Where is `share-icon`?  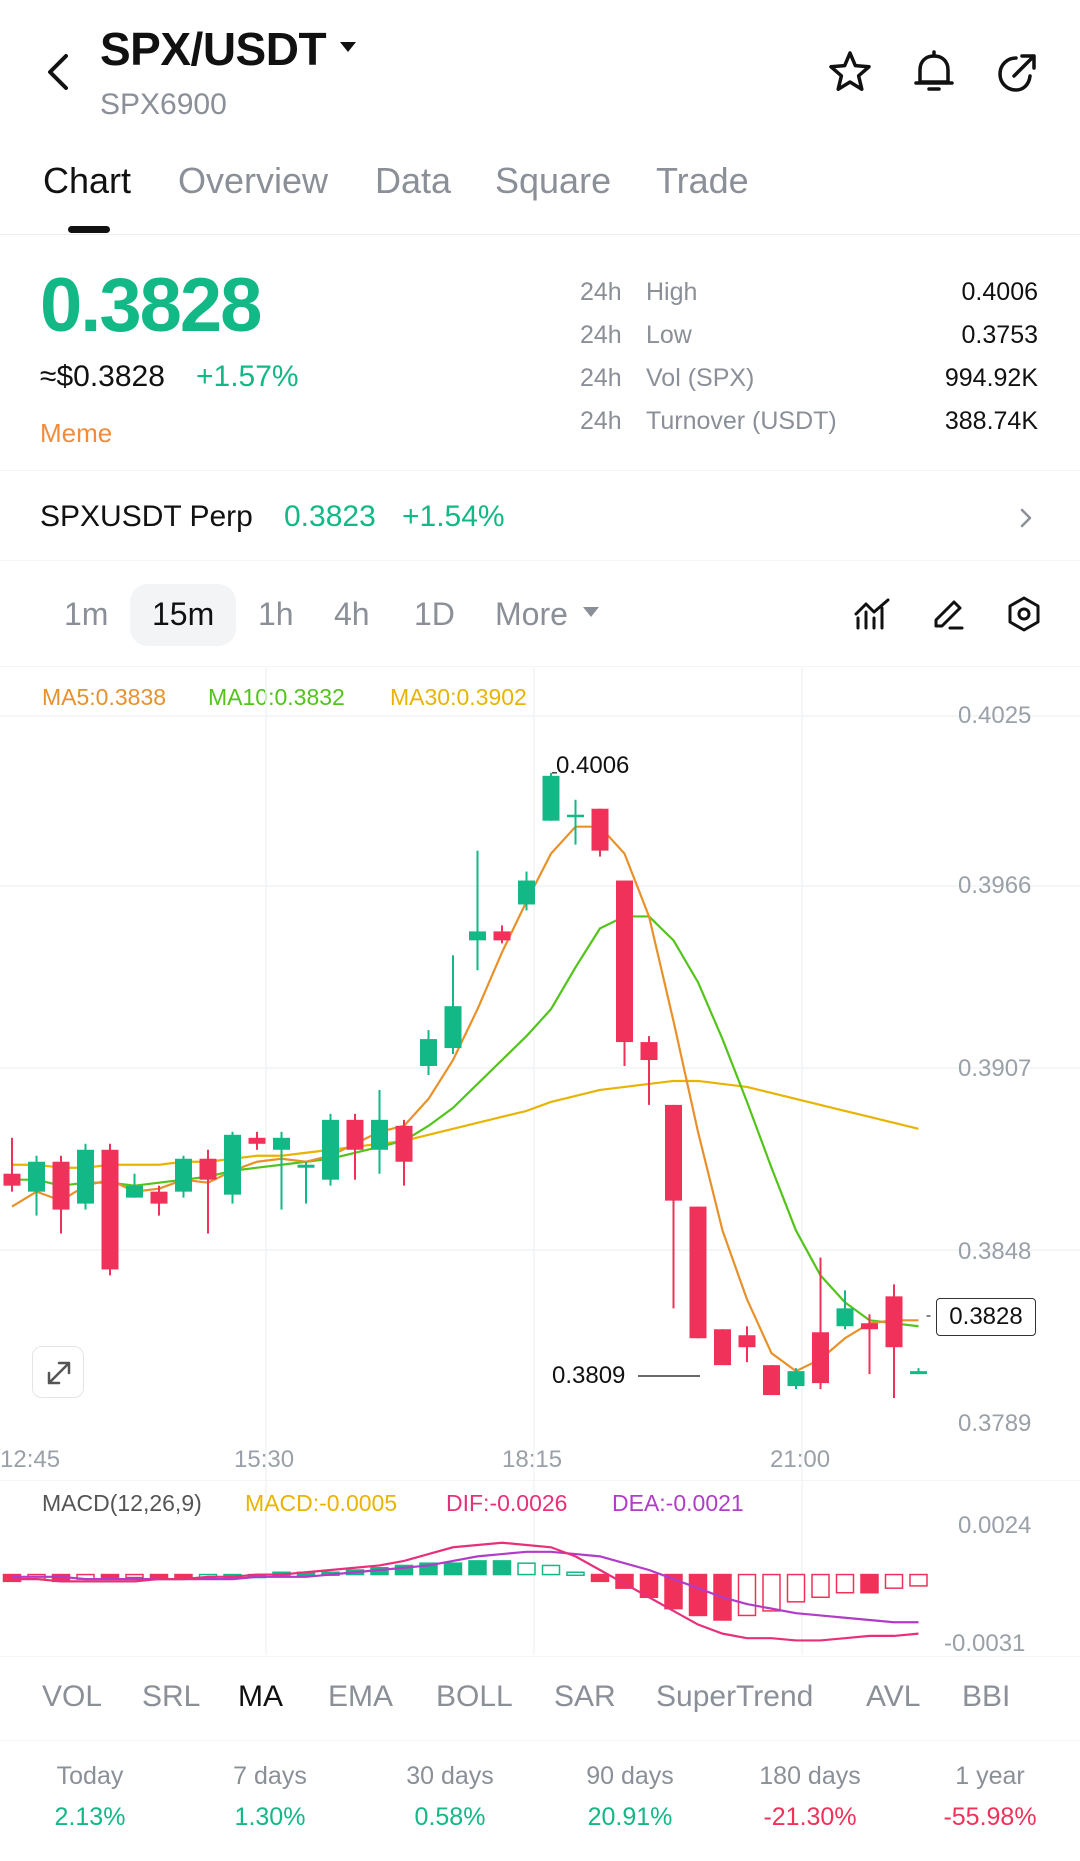
share-icon is located at coordinates (1018, 72).